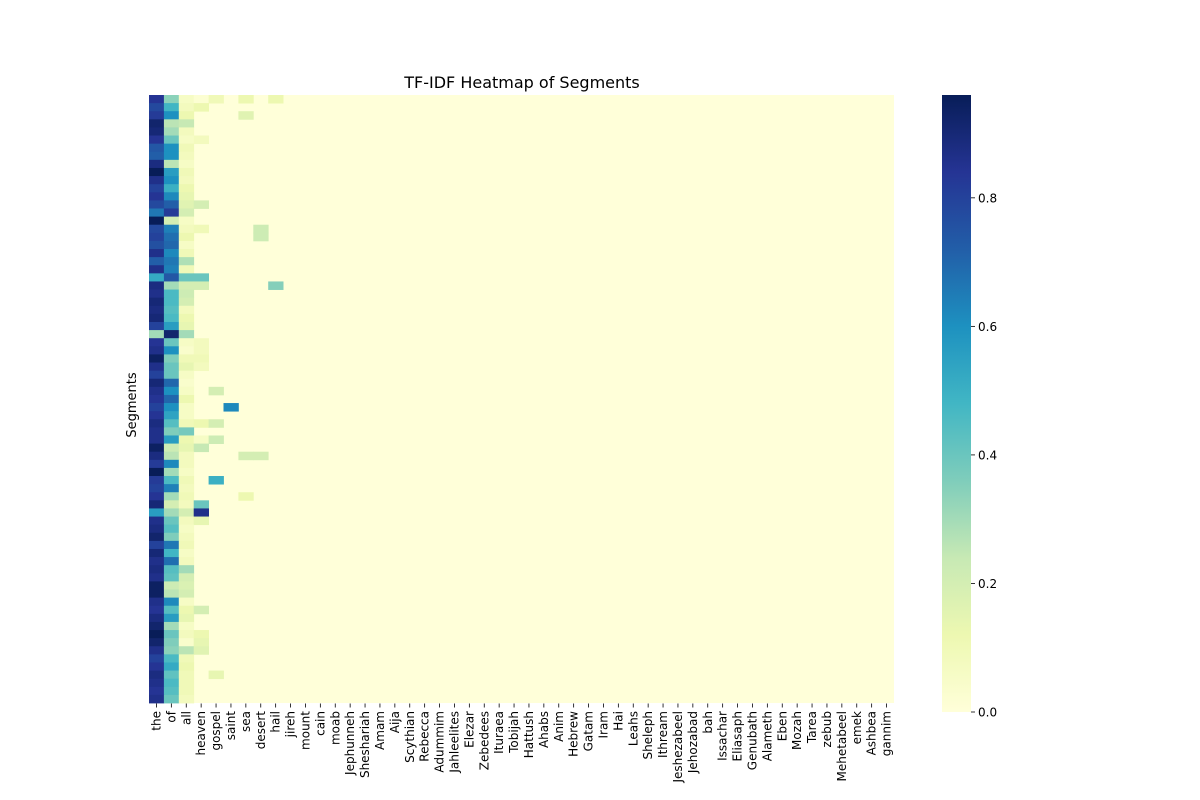 The image size is (1200, 800). What do you see at coordinates (231, 726) in the screenshot?
I see `x-tick-label: saint` at bounding box center [231, 726].